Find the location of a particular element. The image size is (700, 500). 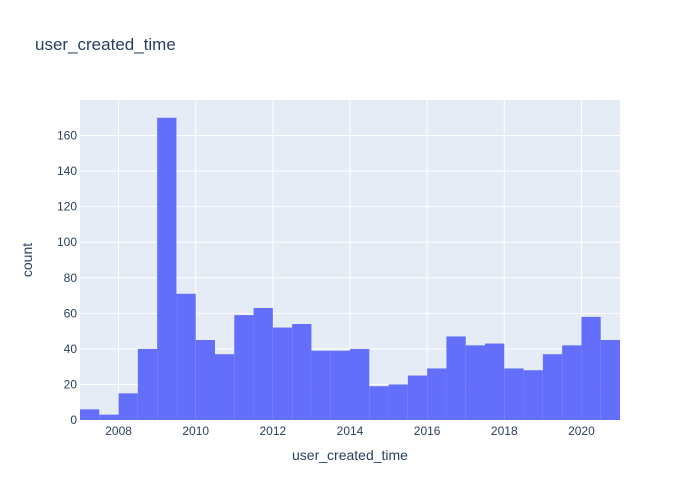

x-axis-title: user_created_time is located at coordinates (350, 455).